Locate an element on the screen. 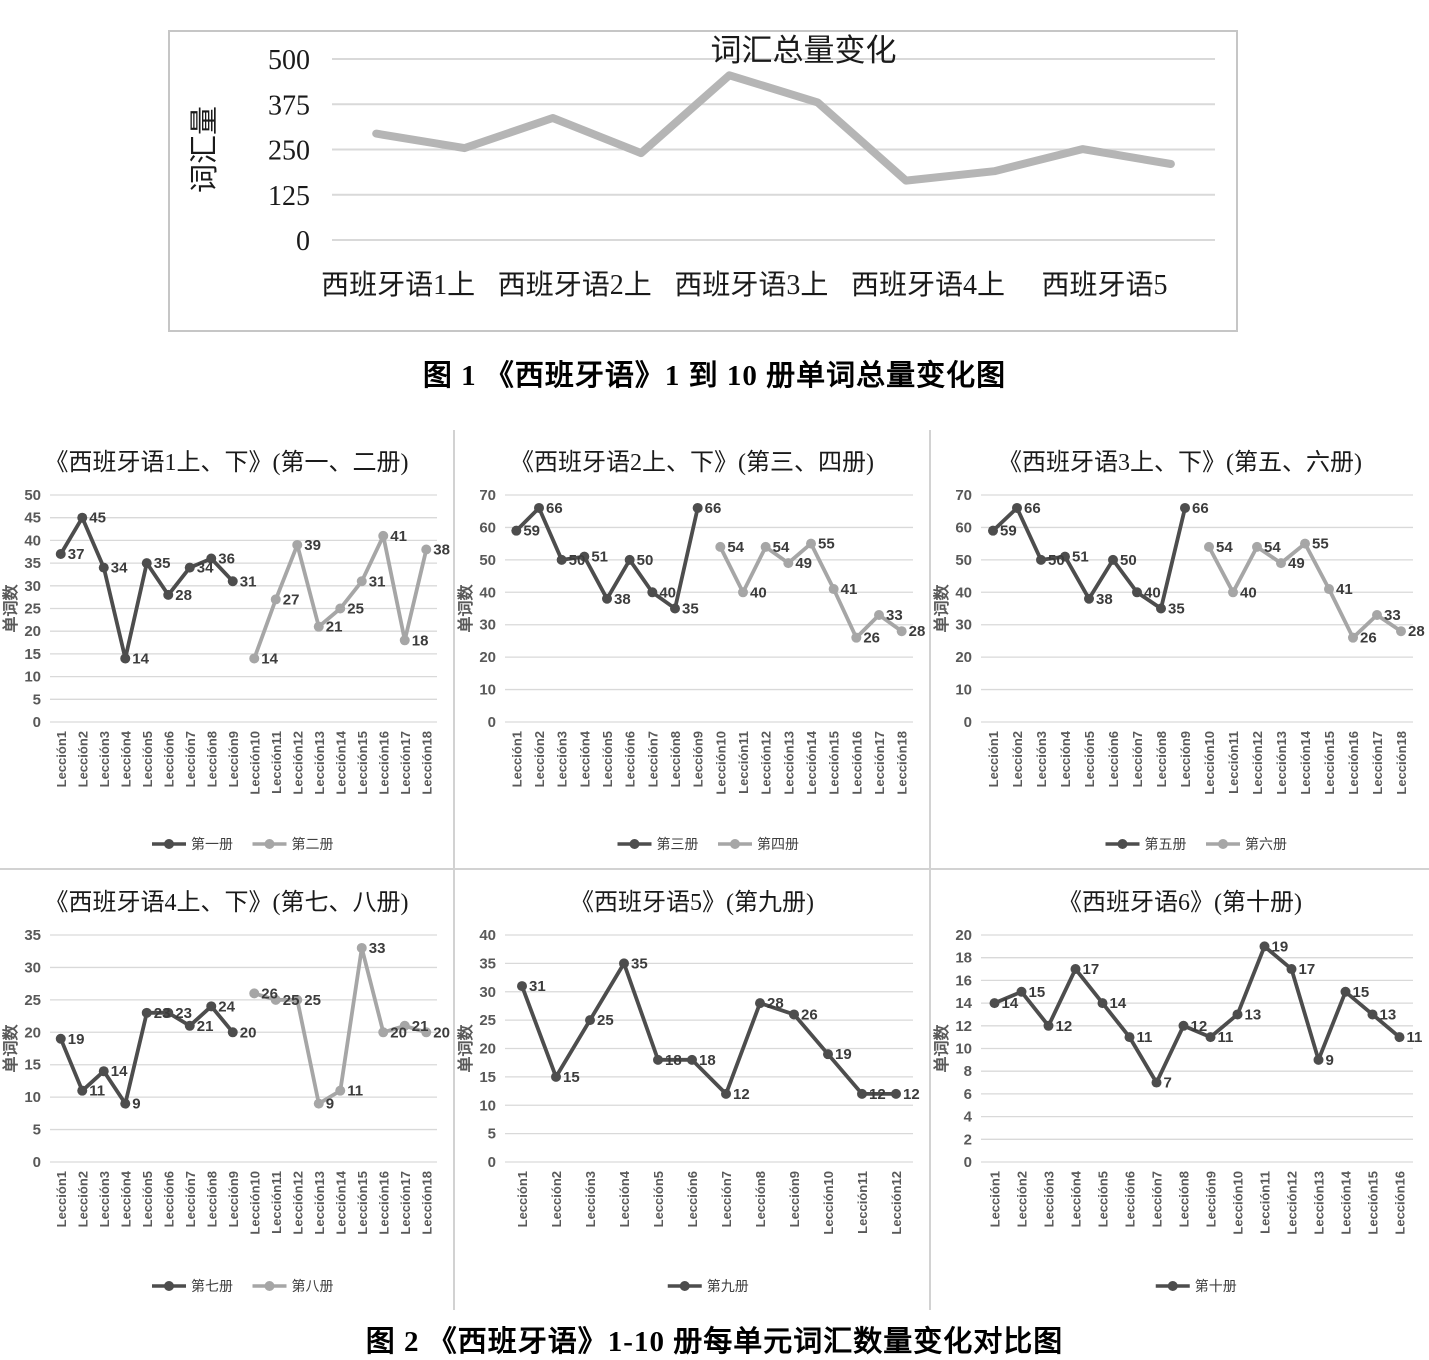  y-tick-label: 60 is located at coordinates (487, 527).